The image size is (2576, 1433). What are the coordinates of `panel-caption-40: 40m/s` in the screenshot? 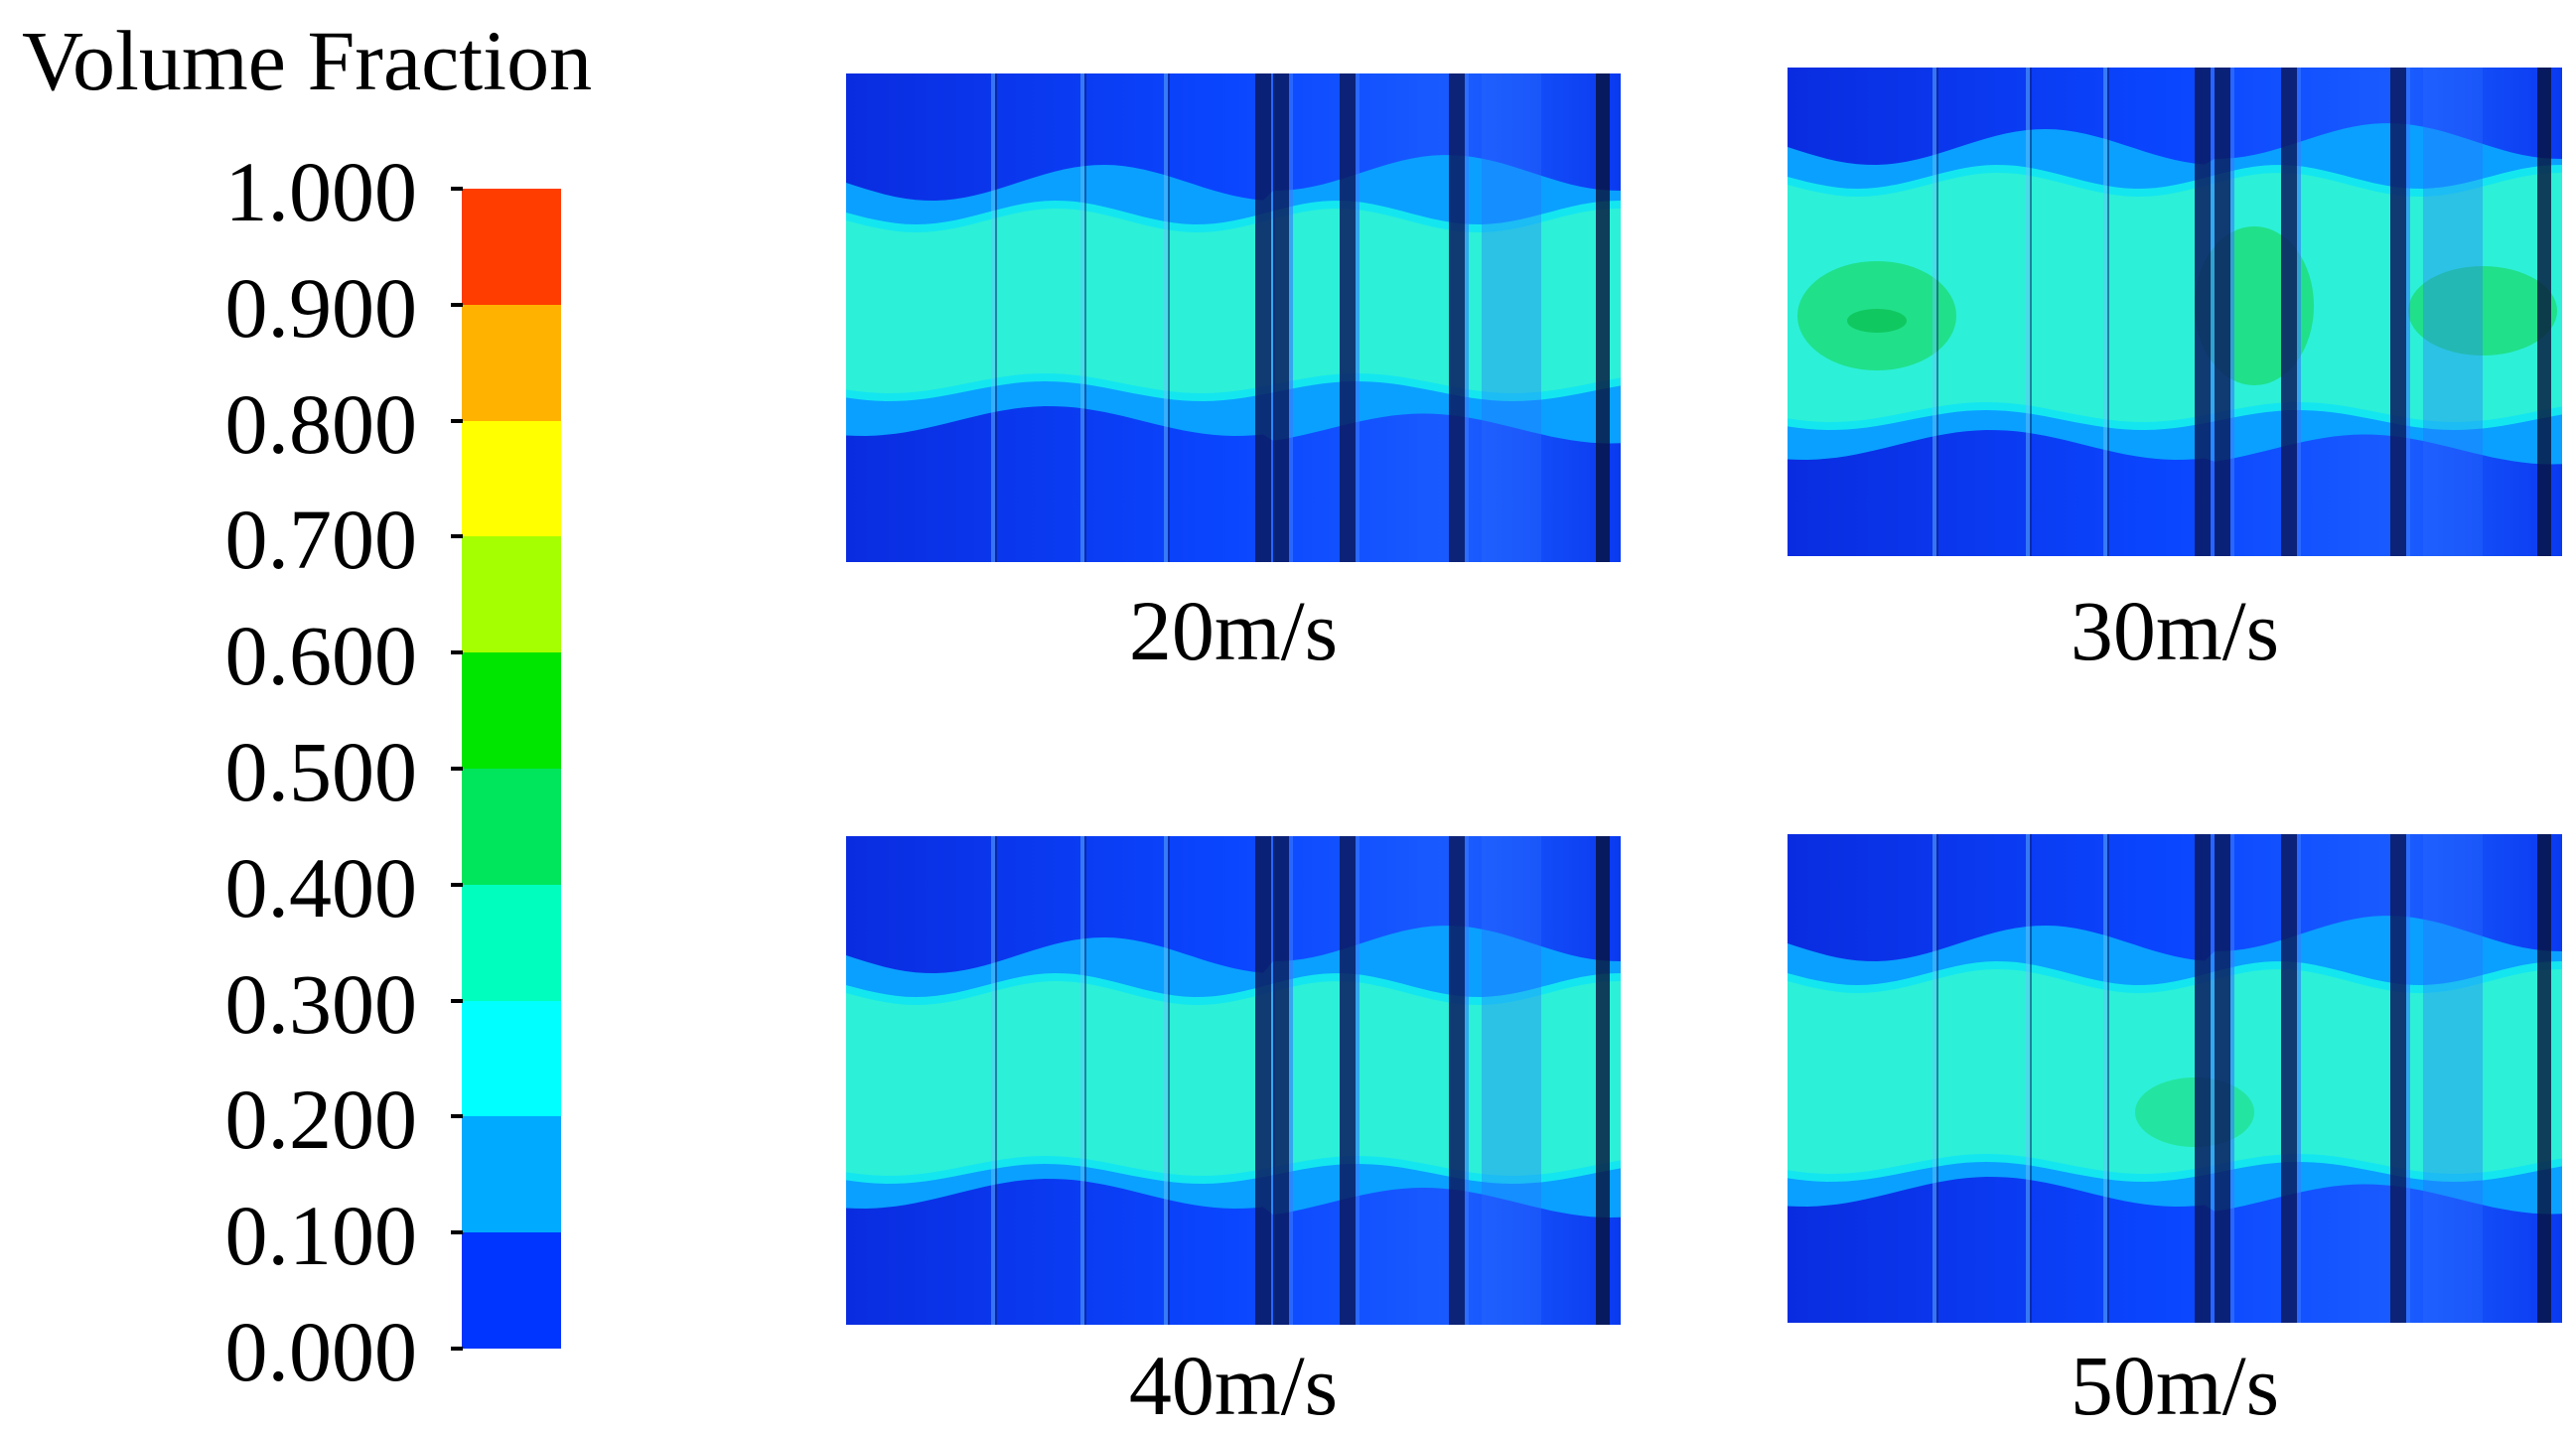 It's located at (1234, 1386).